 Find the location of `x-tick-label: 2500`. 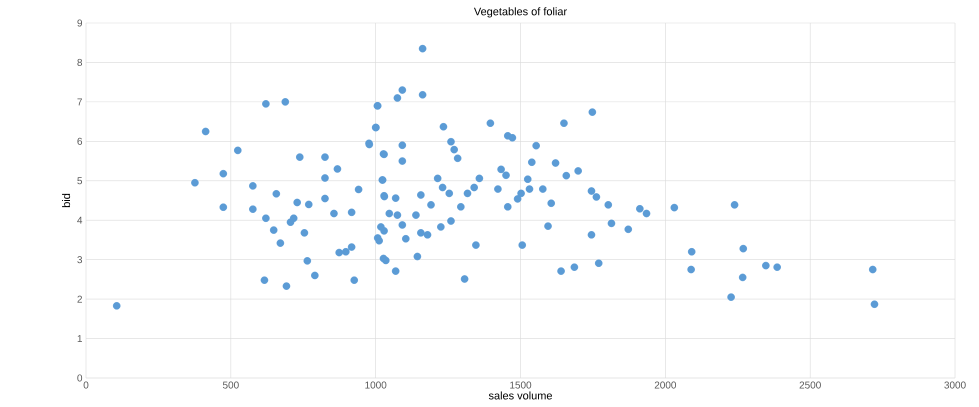

x-tick-label: 2500 is located at coordinates (810, 385).